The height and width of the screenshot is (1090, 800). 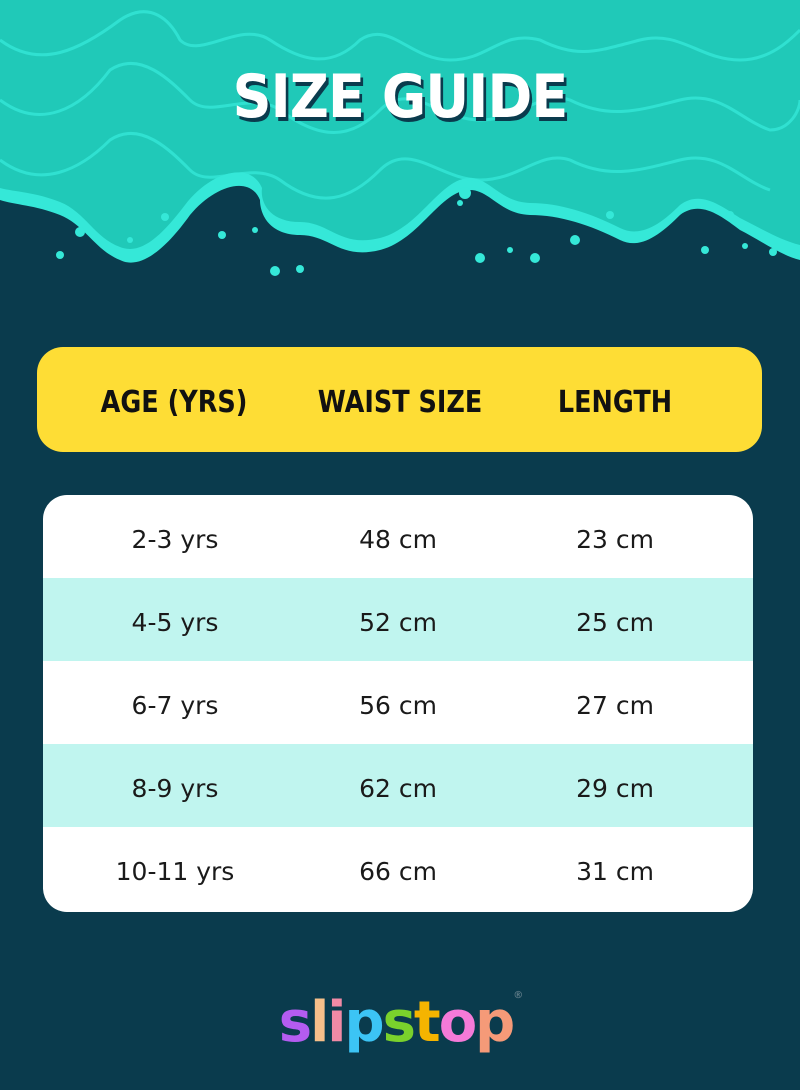 I want to click on length-cell: 25 cm, so click(x=615, y=622).